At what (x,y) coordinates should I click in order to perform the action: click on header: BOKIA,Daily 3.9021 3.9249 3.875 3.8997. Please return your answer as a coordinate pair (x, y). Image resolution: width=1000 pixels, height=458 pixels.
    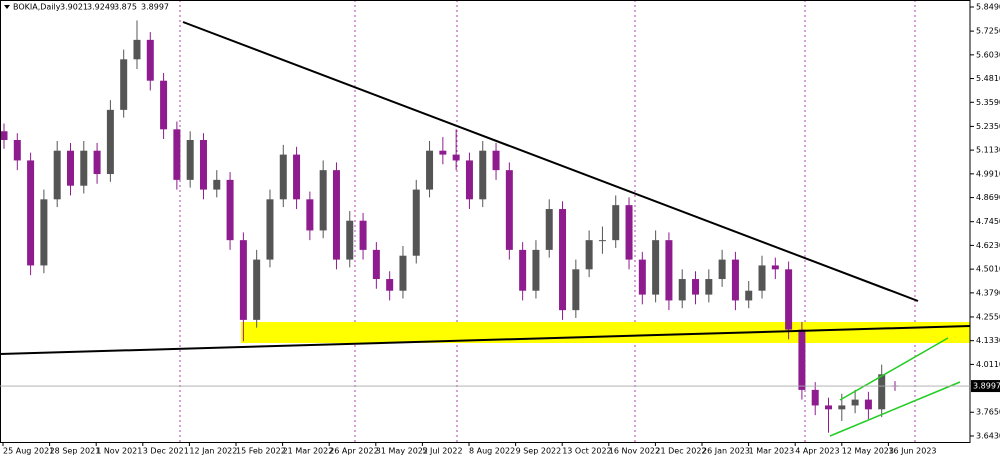
    Looking at the image, I should click on (86, 7).